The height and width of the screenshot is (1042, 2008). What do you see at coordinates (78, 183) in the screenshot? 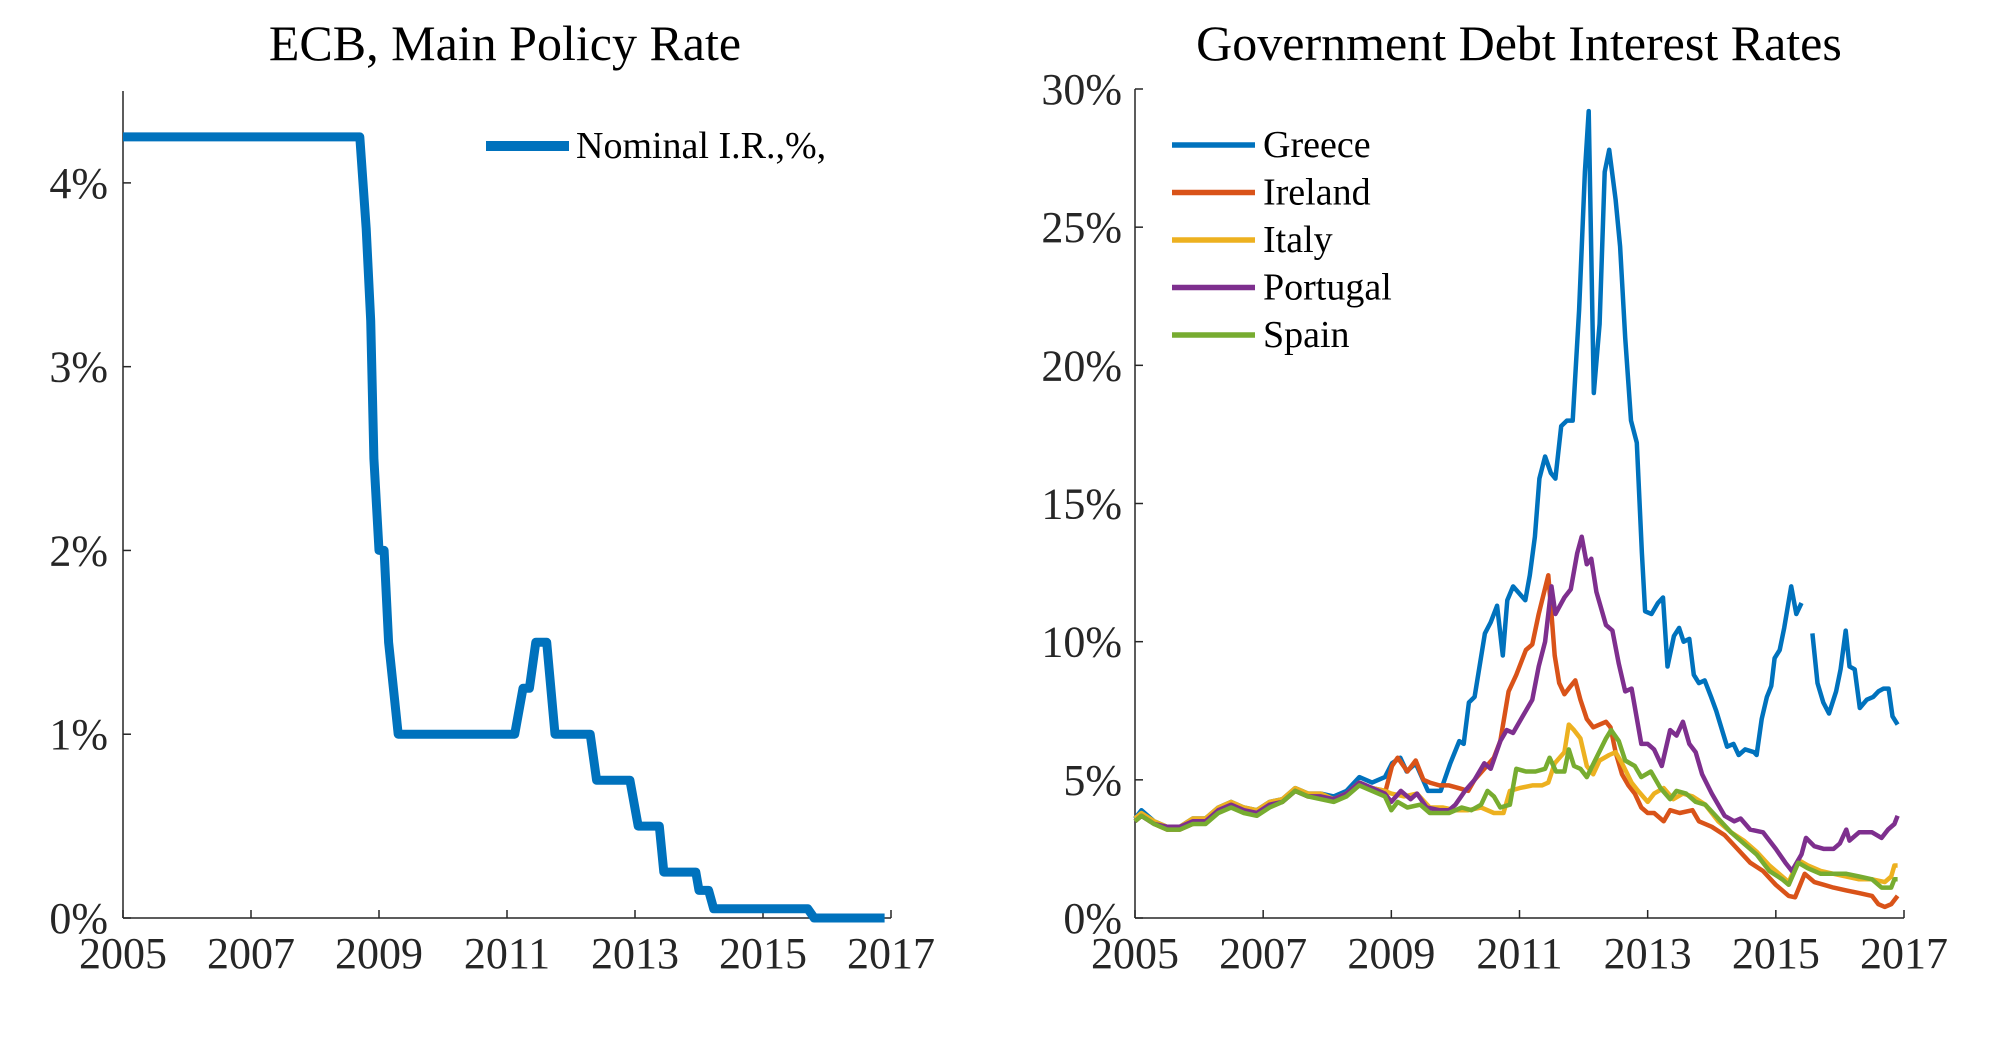
I see `y-tick-label: 4%` at bounding box center [78, 183].